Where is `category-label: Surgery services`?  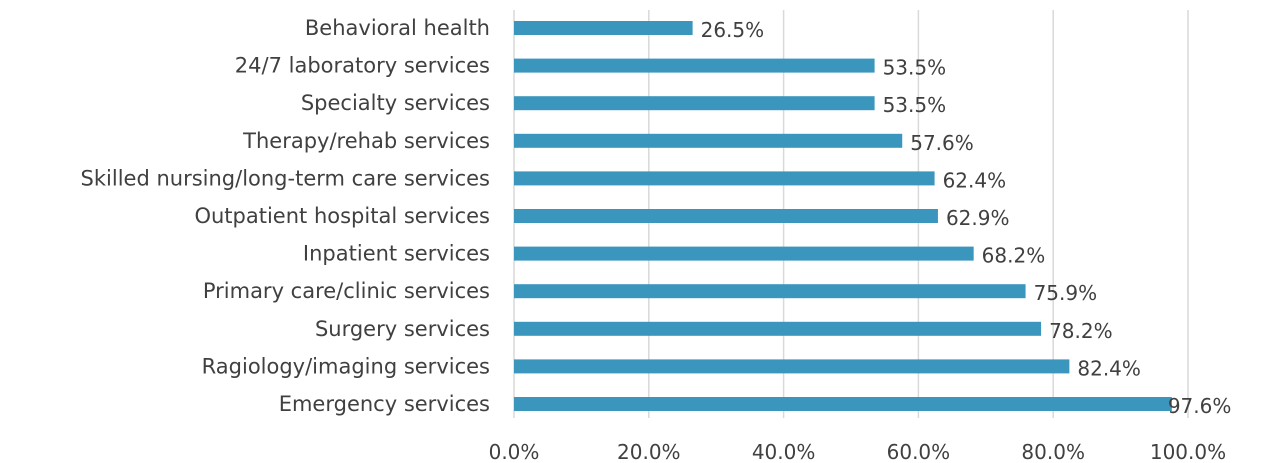 category-label: Surgery services is located at coordinates (402, 329).